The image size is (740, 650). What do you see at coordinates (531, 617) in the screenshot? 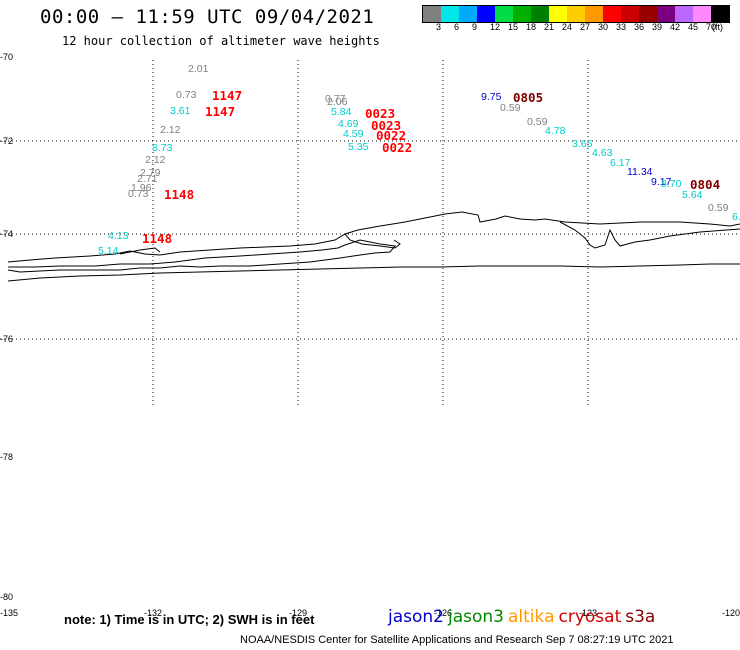
I see `satellite-altika: altika` at bounding box center [531, 617].